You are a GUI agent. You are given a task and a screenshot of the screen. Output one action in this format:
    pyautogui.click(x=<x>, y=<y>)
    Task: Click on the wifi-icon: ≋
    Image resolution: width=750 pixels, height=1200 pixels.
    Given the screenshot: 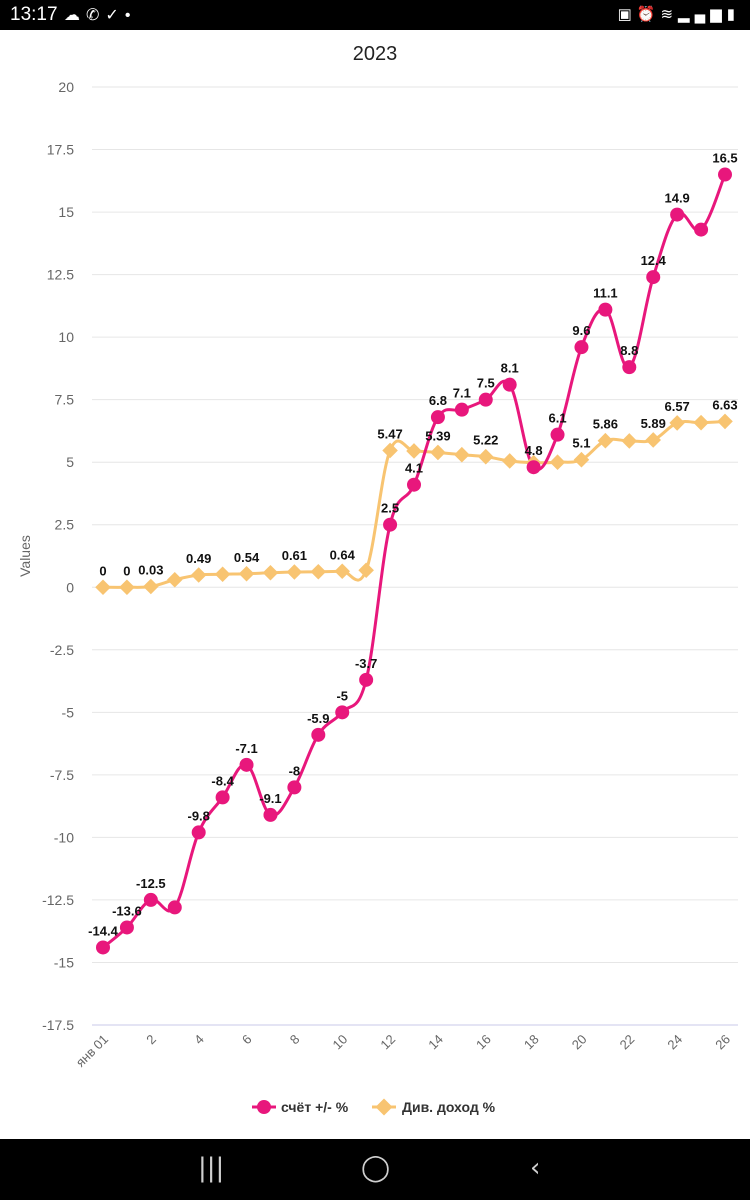 What is the action you would take?
    pyautogui.click(x=669, y=14)
    